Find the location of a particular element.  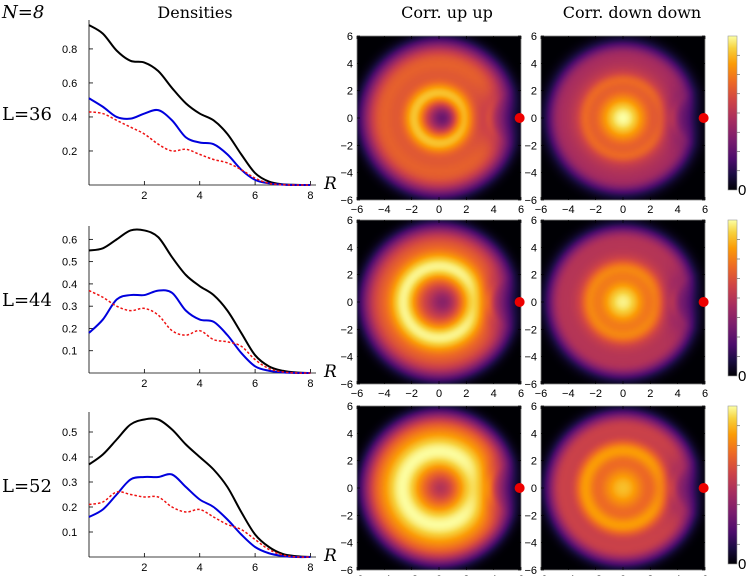

colorbar-1: 0 is located at coordinates (736, 117).